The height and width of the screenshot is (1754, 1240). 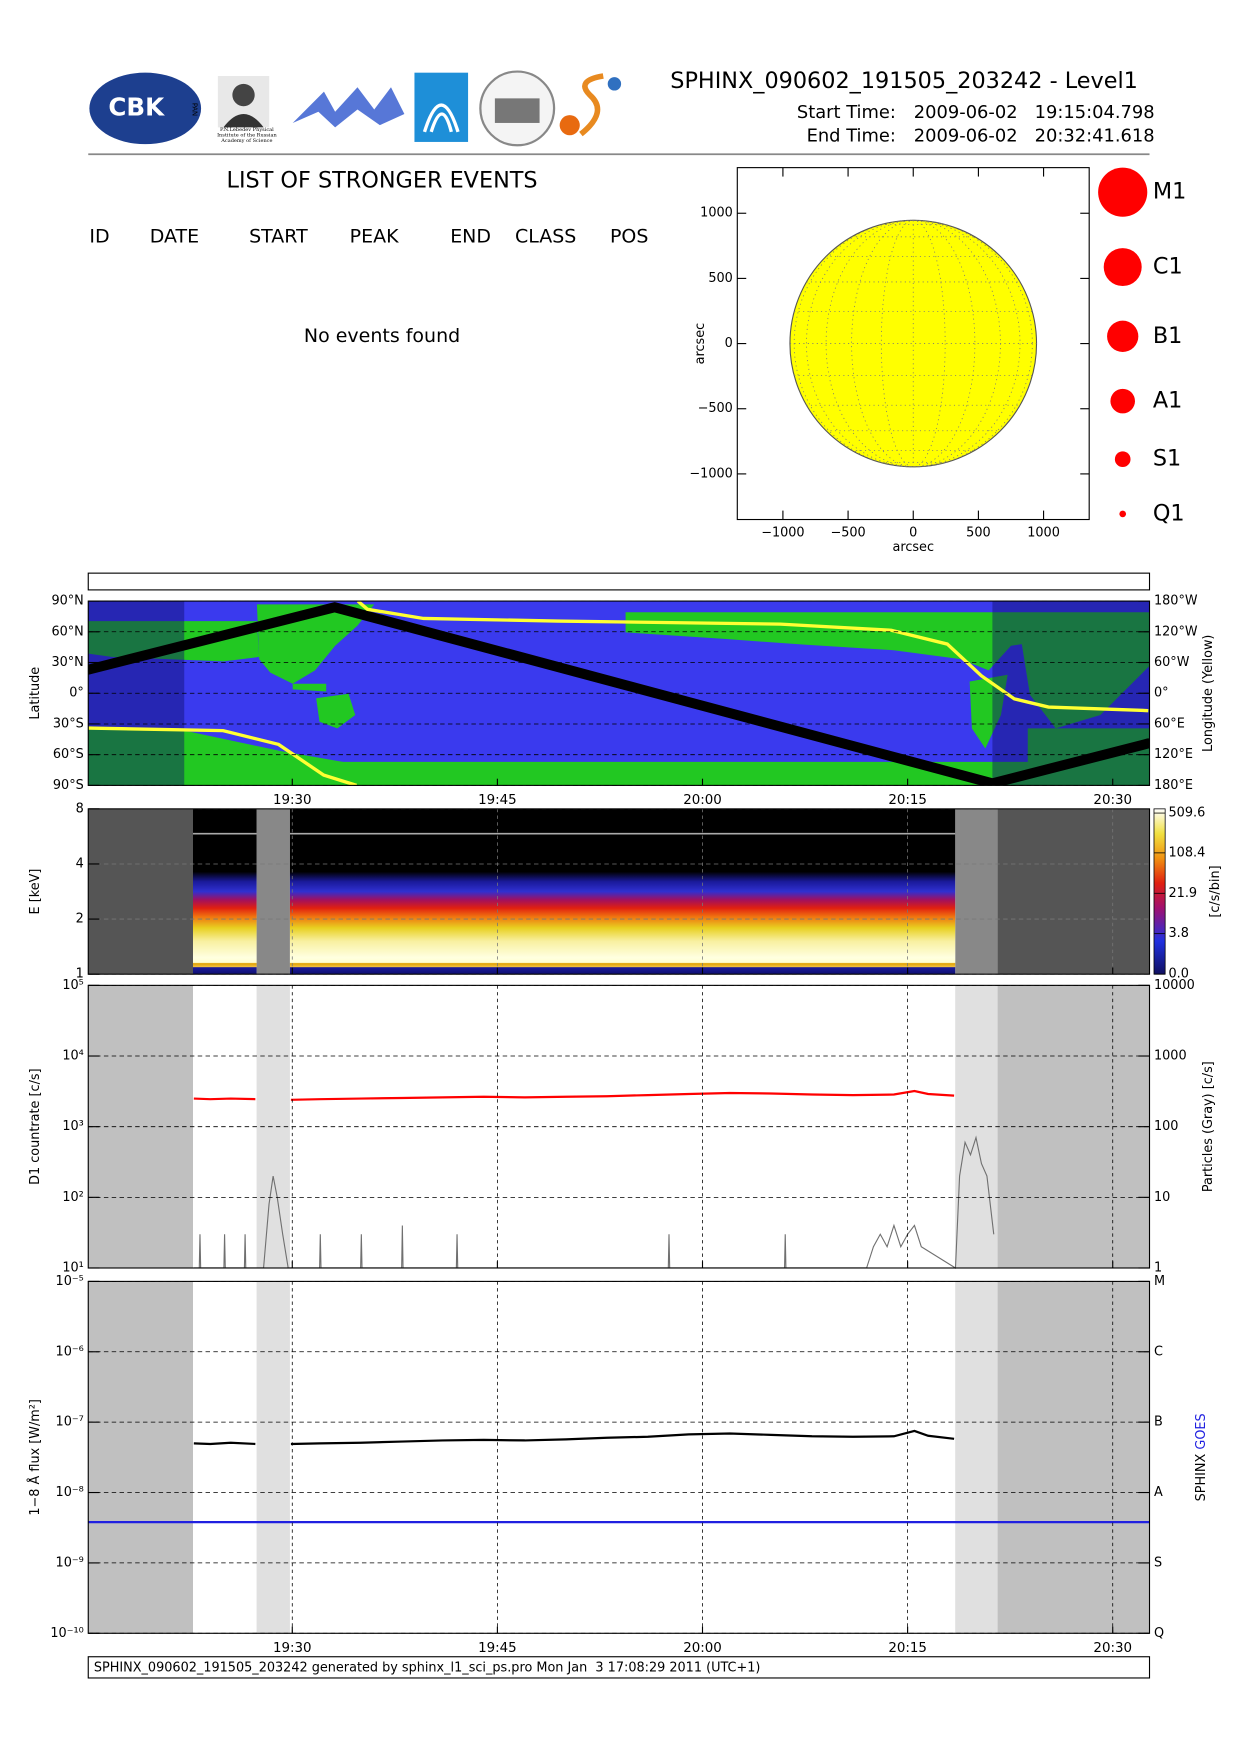 I want to click on sun-logo, so click(x=569, y=125).